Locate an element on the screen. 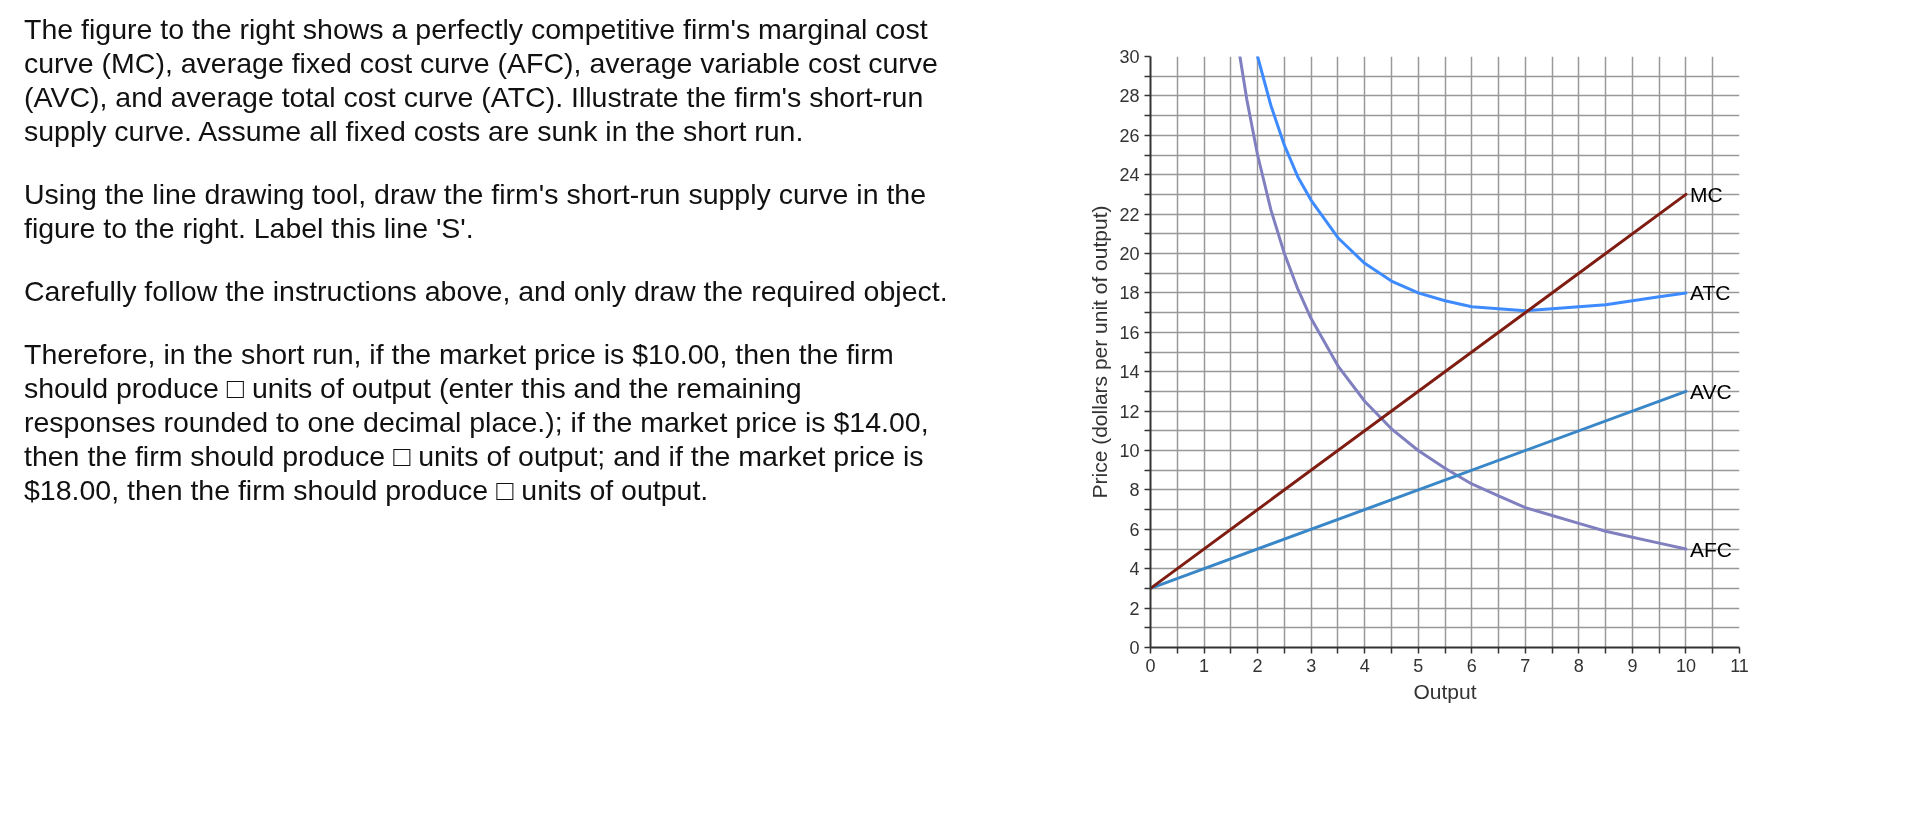 Image resolution: width=1922 pixels, height=826 pixels. text: Therefore, in the short run, if the market price is $10.00, then the firm should produce □ units of output (enter this and the remaining responses rounded to one decimal place.); if the market price is $14.00, then the firm should produce □ units of output; and if the market price is $18.00, then the firm should produce □ units of output. is located at coordinates (477, 422).